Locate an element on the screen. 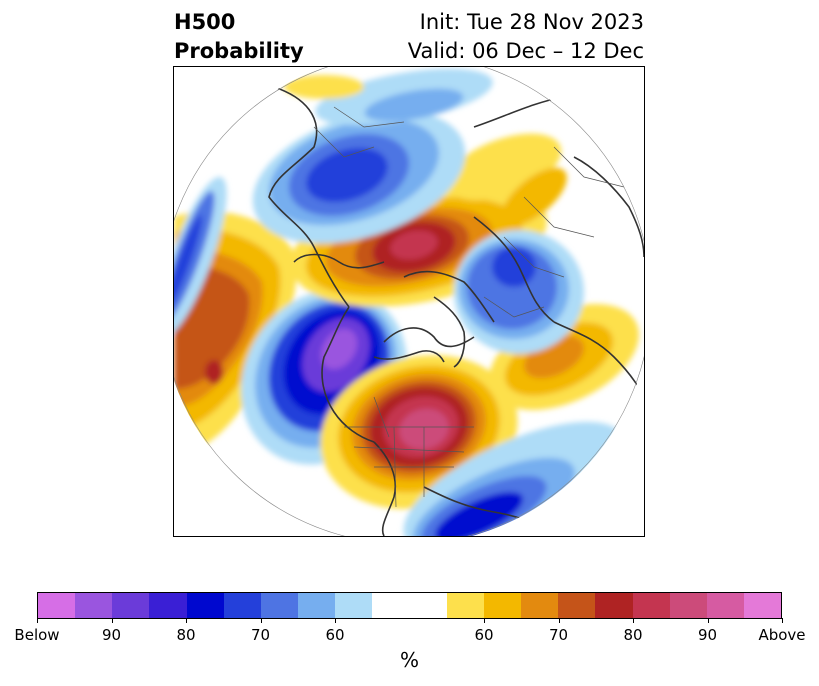 The width and height of the screenshot is (819, 686). init-date: Init: Tue 28 Nov 2023 is located at coordinates (531, 22).